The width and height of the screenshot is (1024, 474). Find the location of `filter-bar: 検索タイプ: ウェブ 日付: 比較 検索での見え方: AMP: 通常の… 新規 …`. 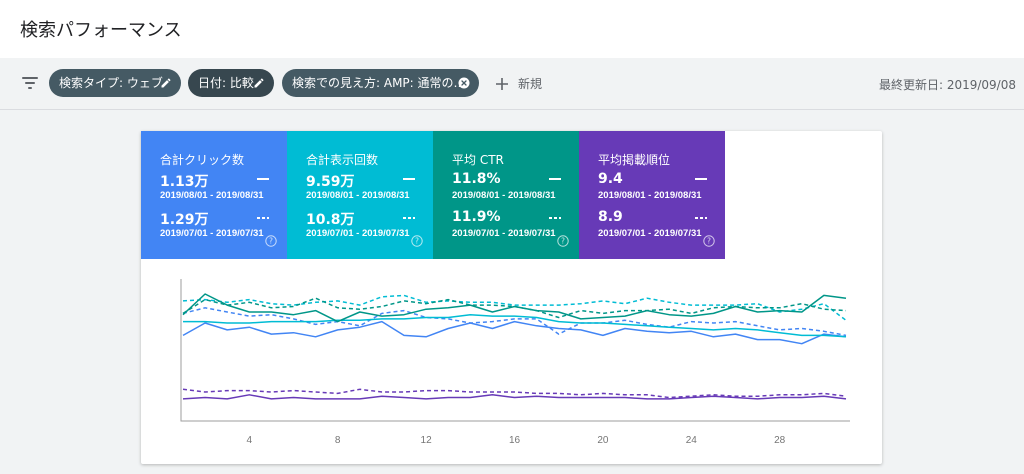

filter-bar: 検索タイプ: ウェブ 日付: 比較 検索での見え方: AMP: 通常の… 新規 … is located at coordinates (512, 84).